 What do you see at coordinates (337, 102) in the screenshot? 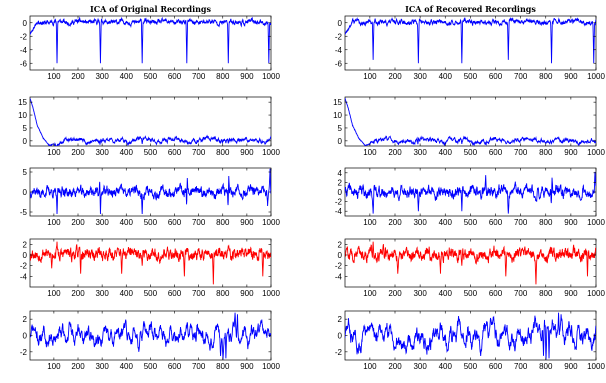
I see `y-tick-label: 15` at bounding box center [337, 102].